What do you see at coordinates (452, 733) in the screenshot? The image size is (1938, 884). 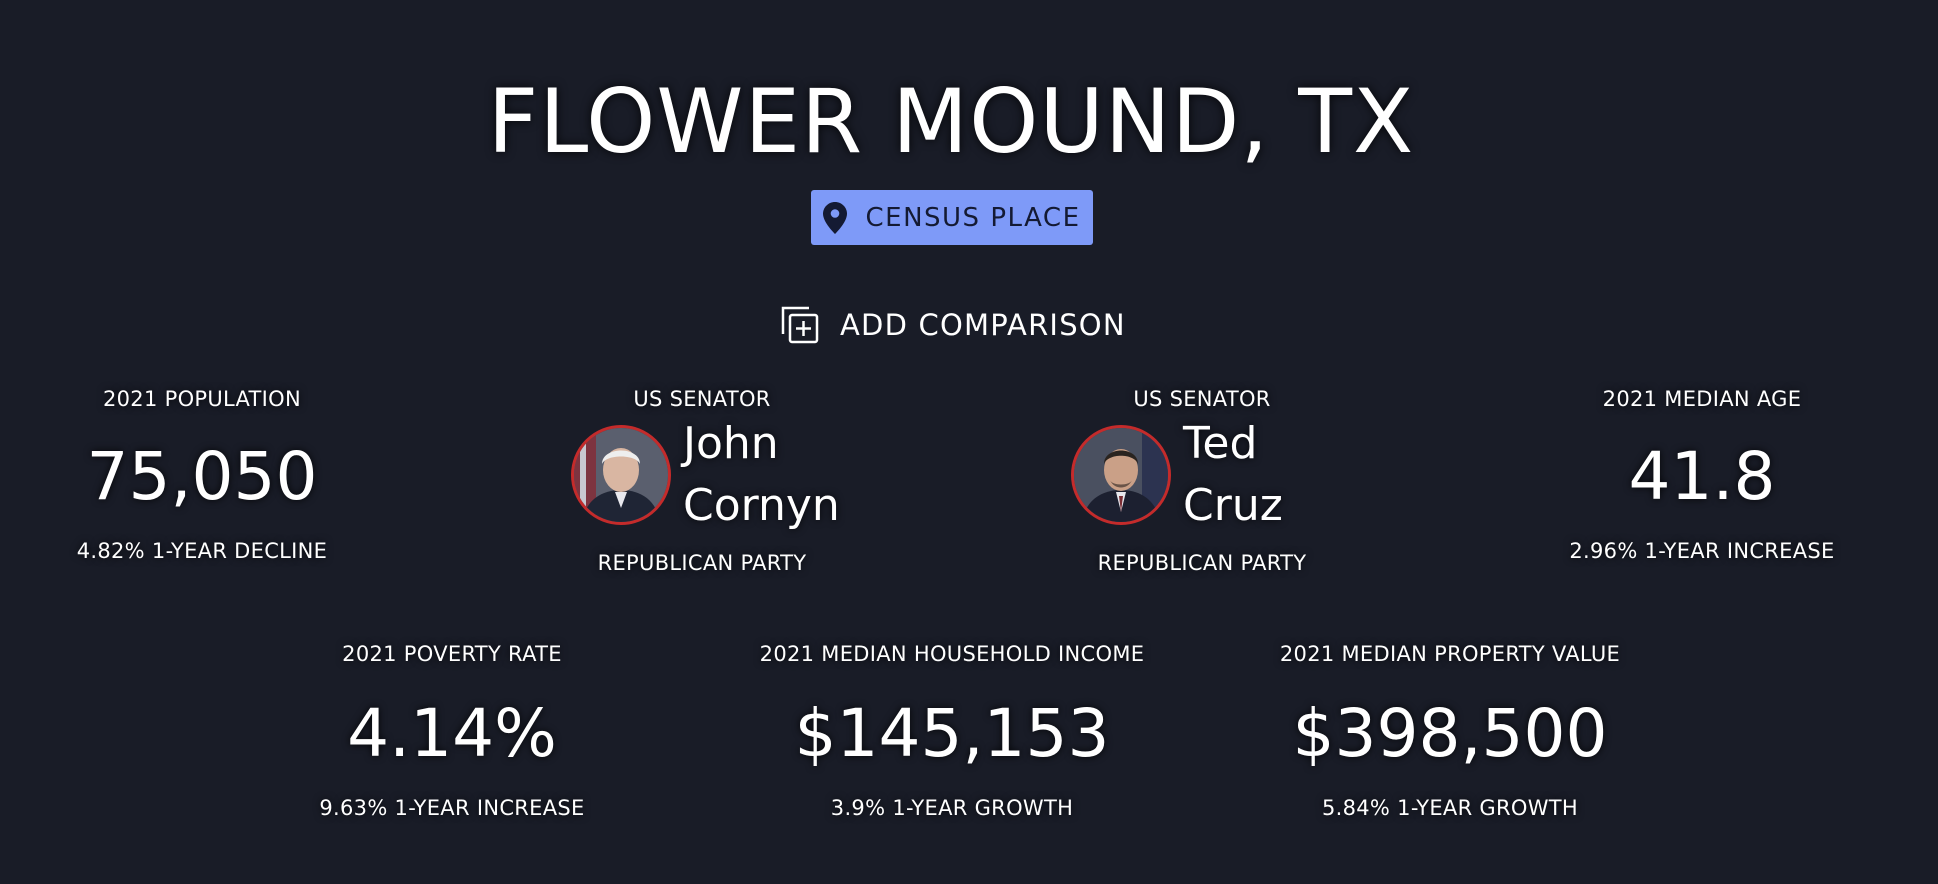 I see `stat-value: 4.14%` at bounding box center [452, 733].